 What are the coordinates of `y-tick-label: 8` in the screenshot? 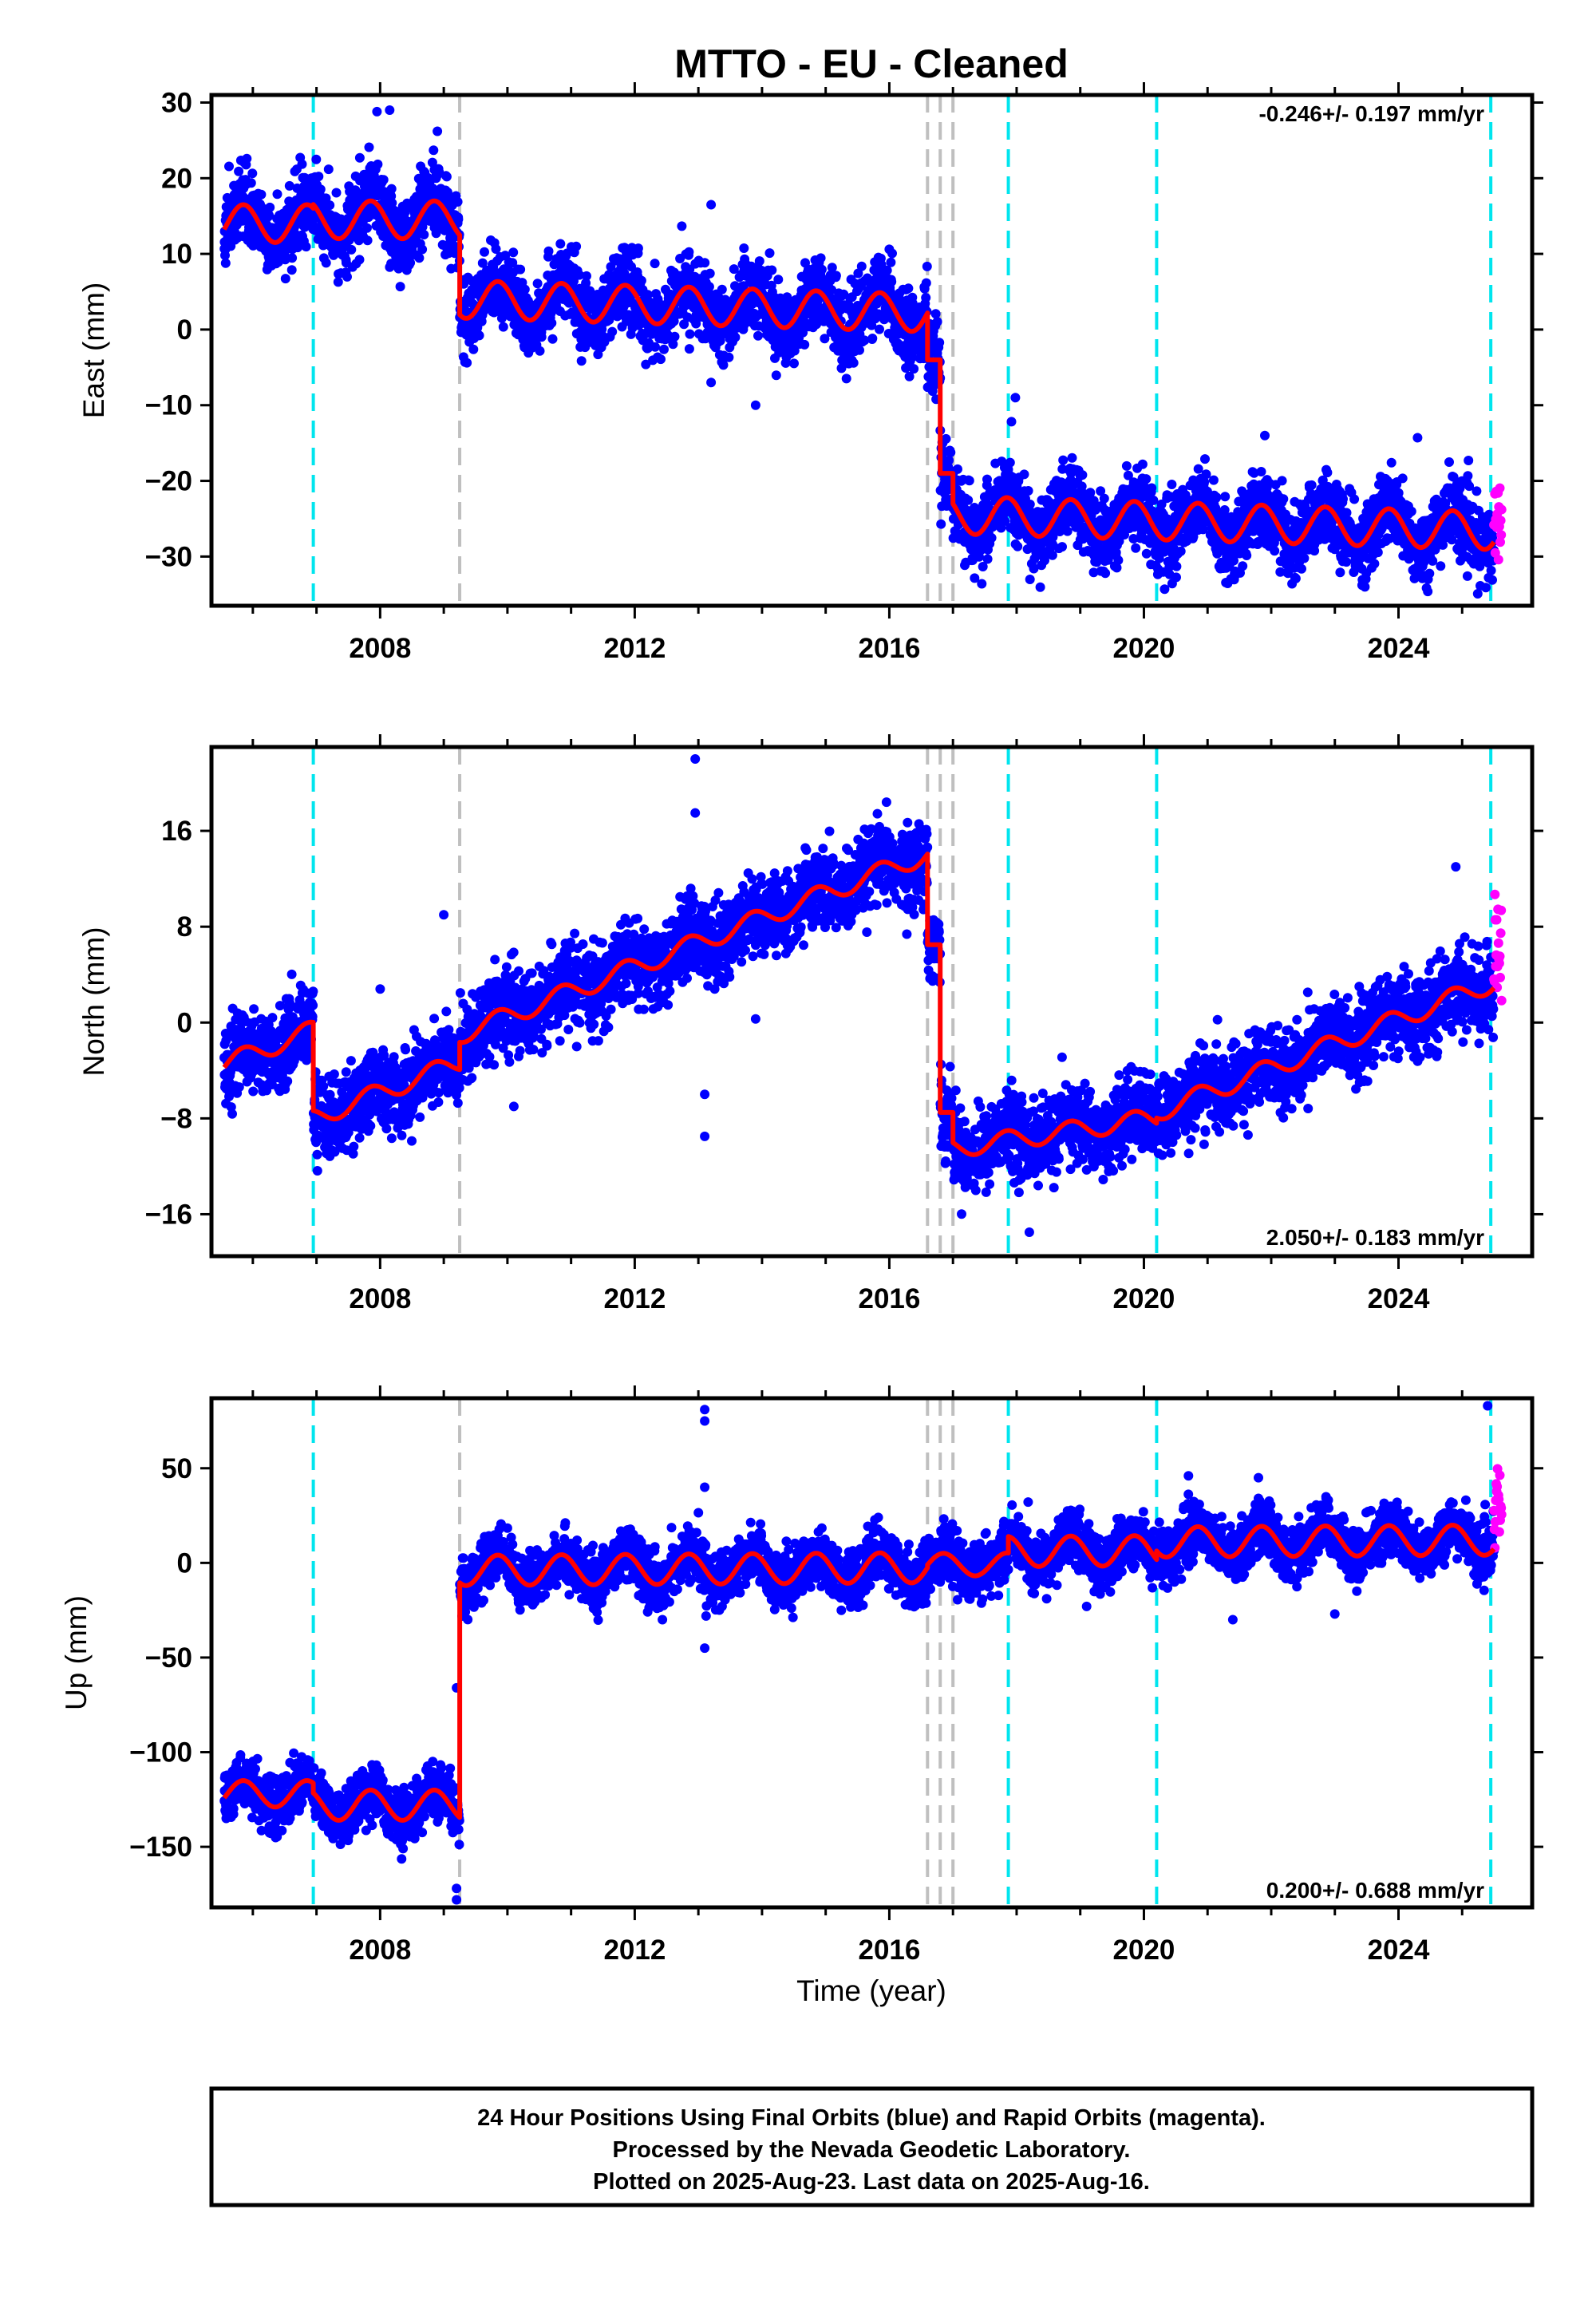 It's located at (184, 927).